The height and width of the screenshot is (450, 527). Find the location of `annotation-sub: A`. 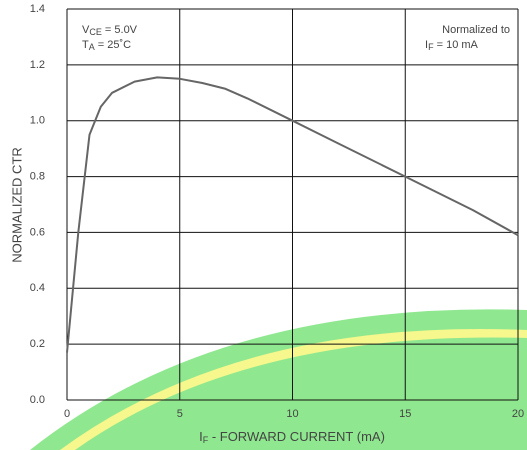

annotation-sub: A is located at coordinates (92, 47).